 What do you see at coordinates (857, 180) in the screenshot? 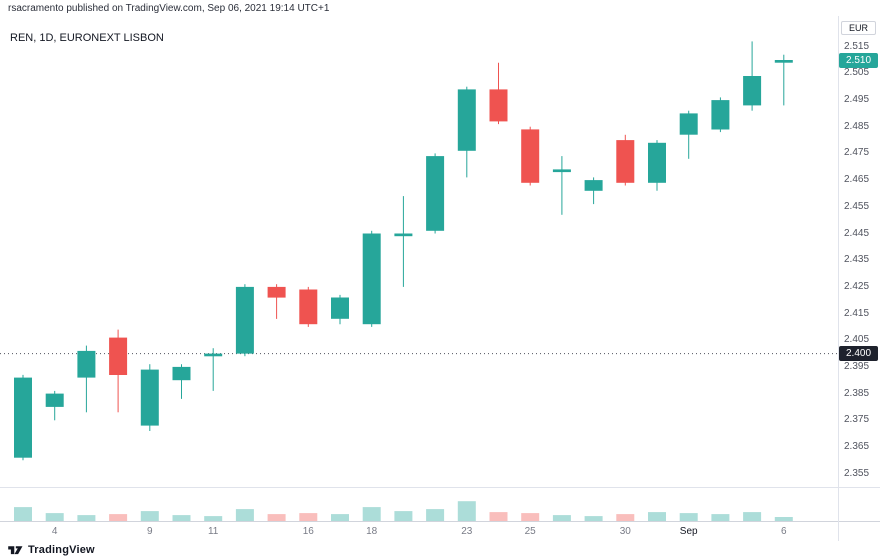
I see `price-axis-tick: 2.465` at bounding box center [857, 180].